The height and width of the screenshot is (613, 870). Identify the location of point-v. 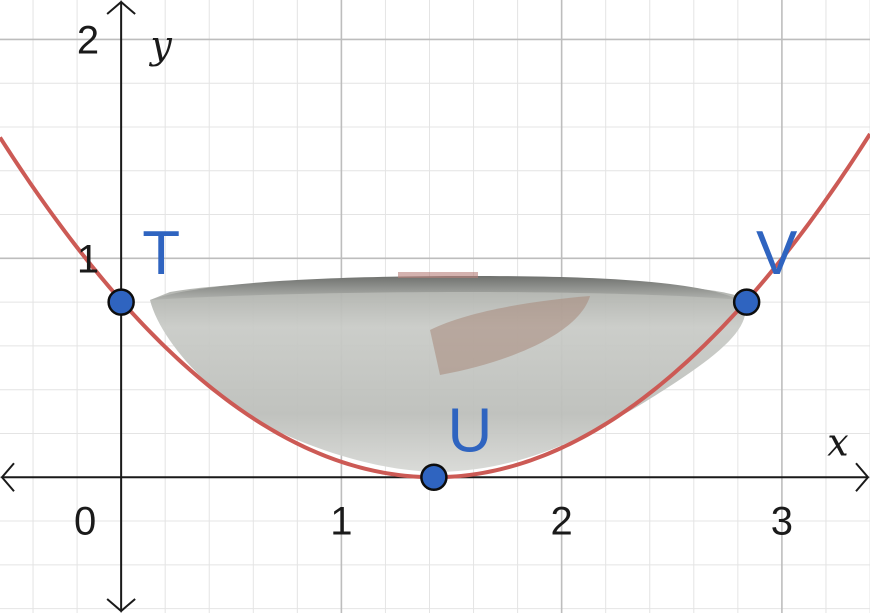
(746, 302).